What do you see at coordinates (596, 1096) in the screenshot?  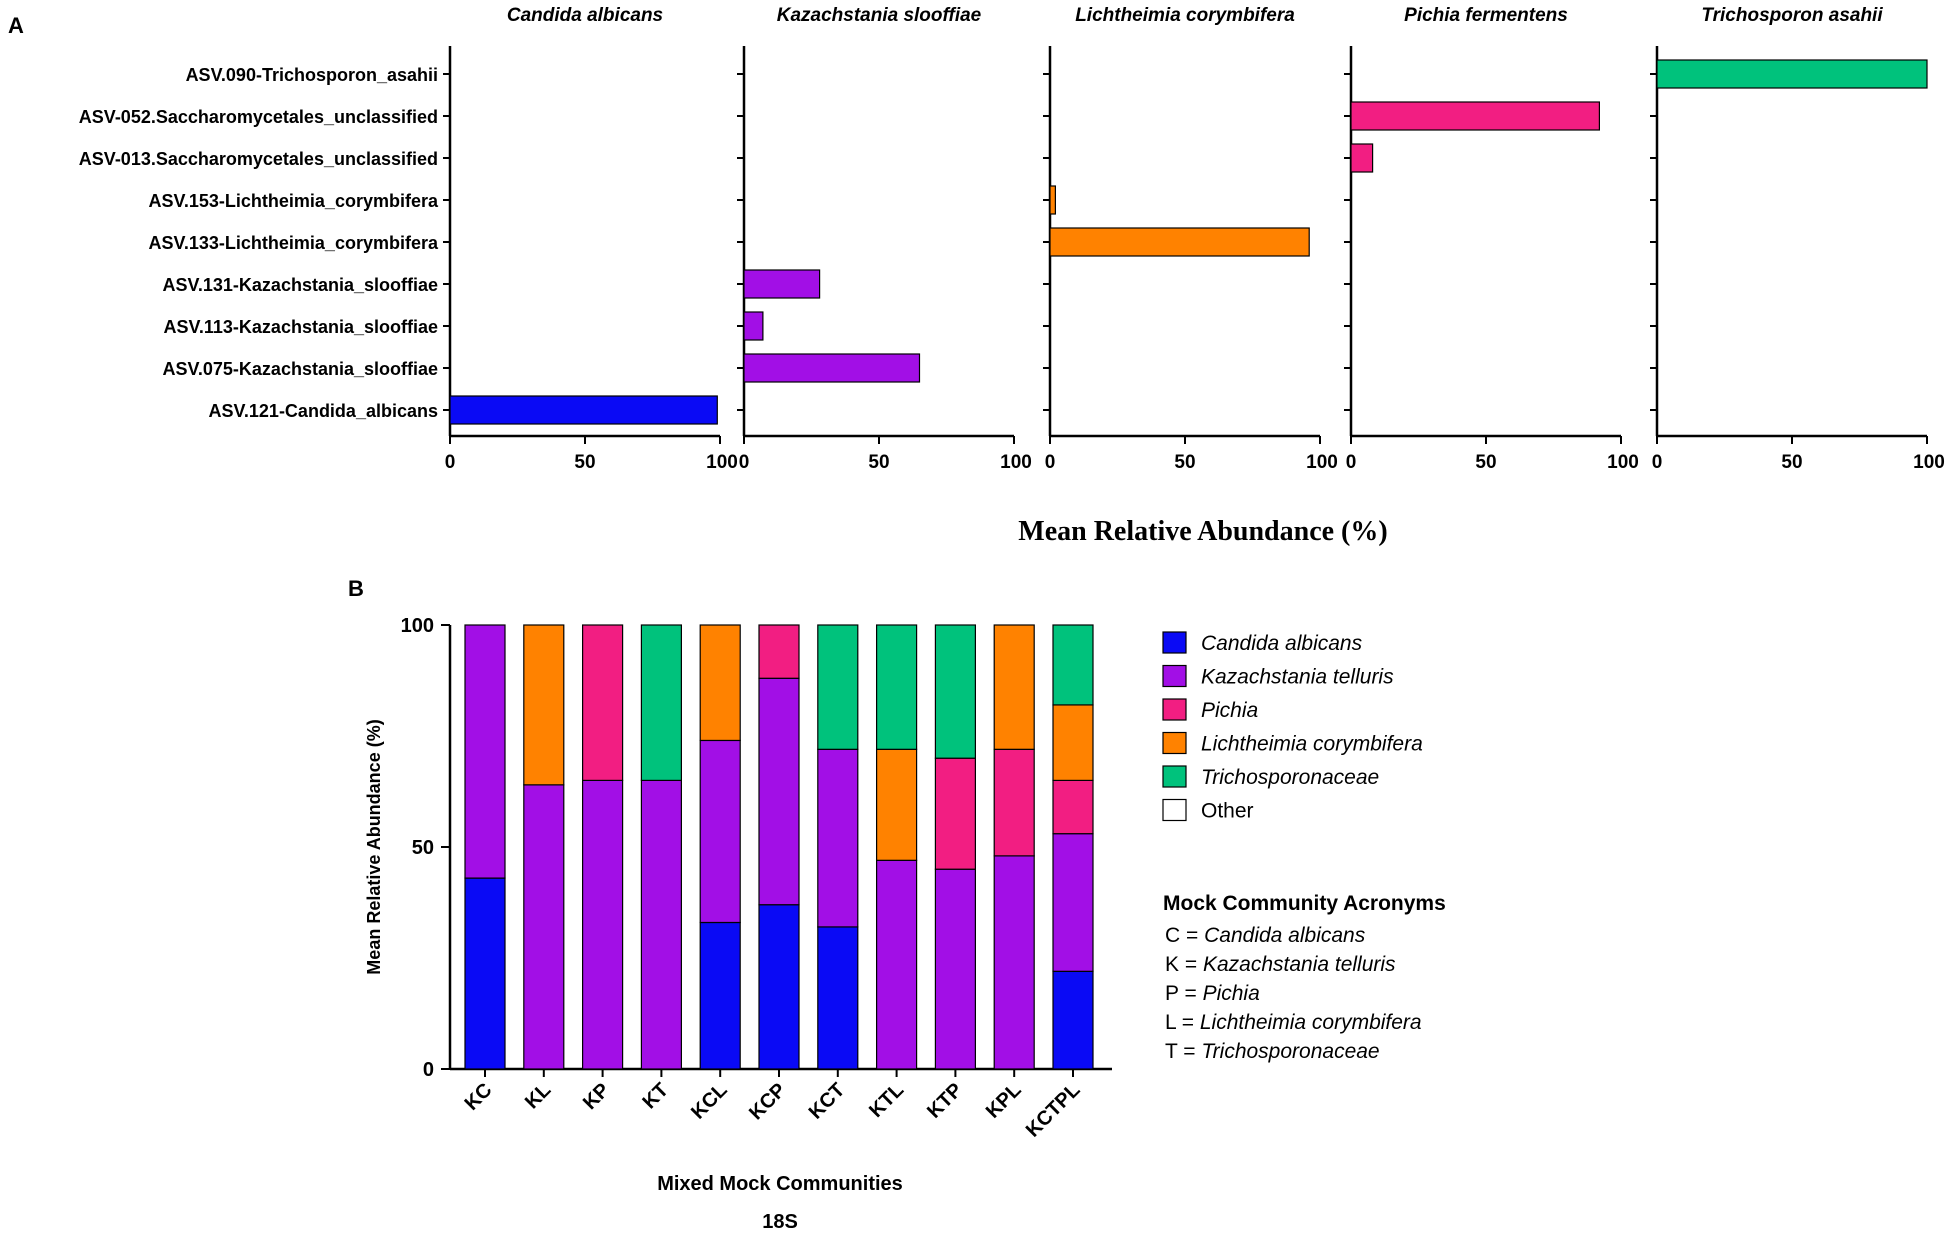 I see `x-tick-label: KP` at bounding box center [596, 1096].